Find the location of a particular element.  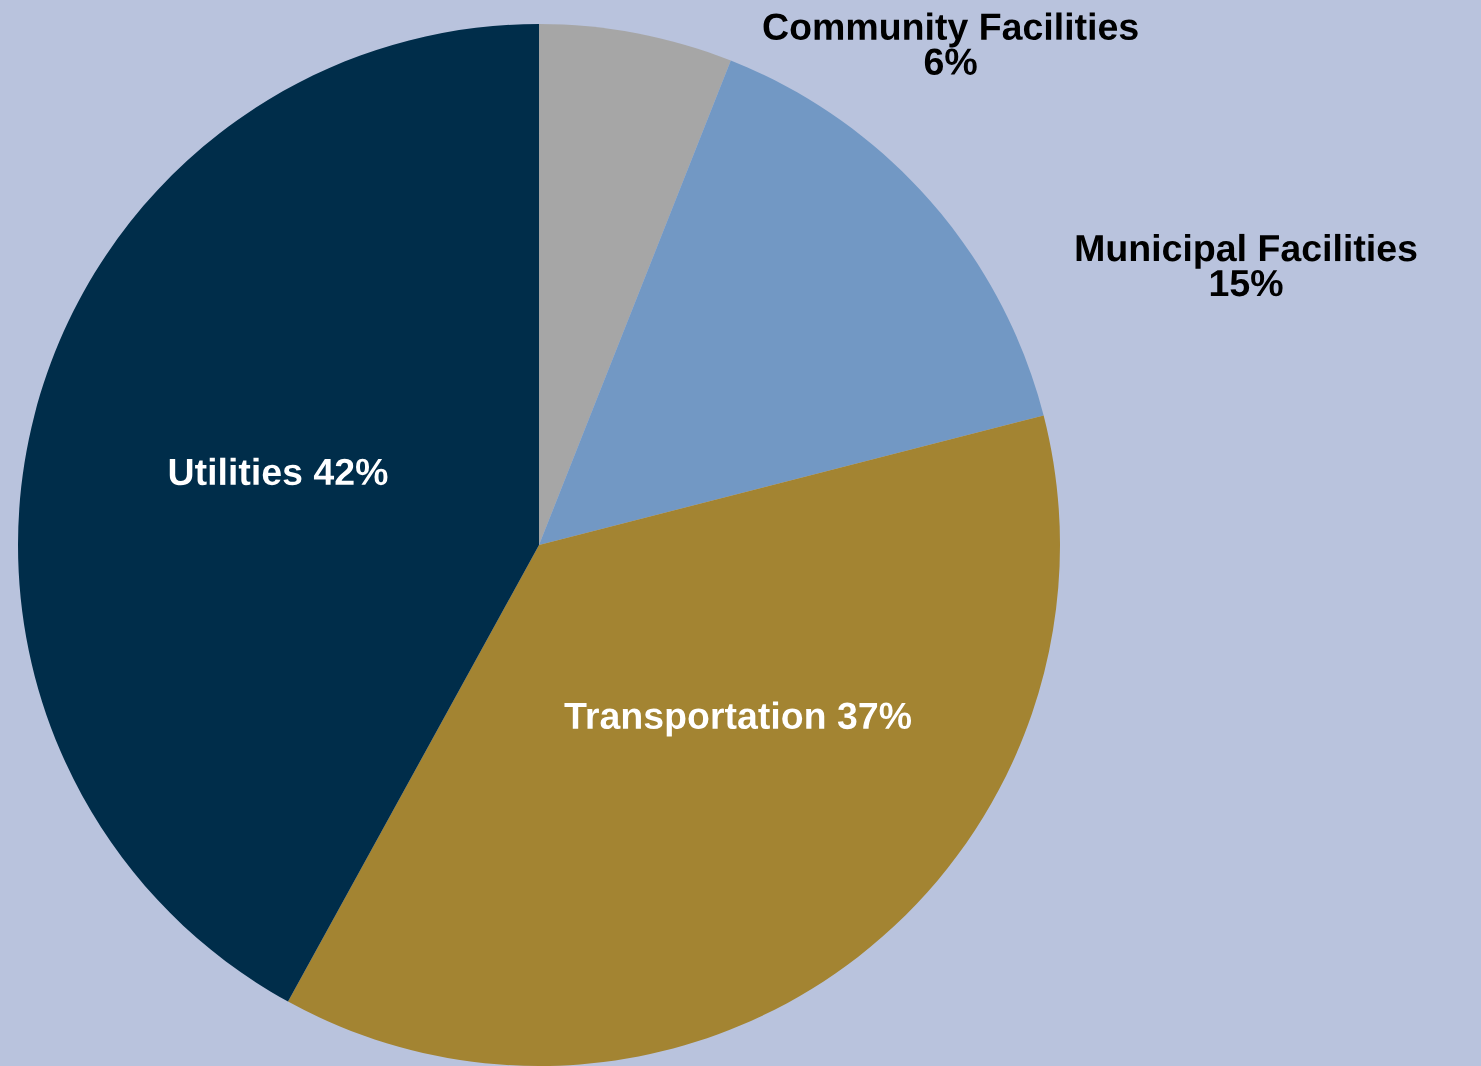

pie-slice is located at coordinates (635, 284).